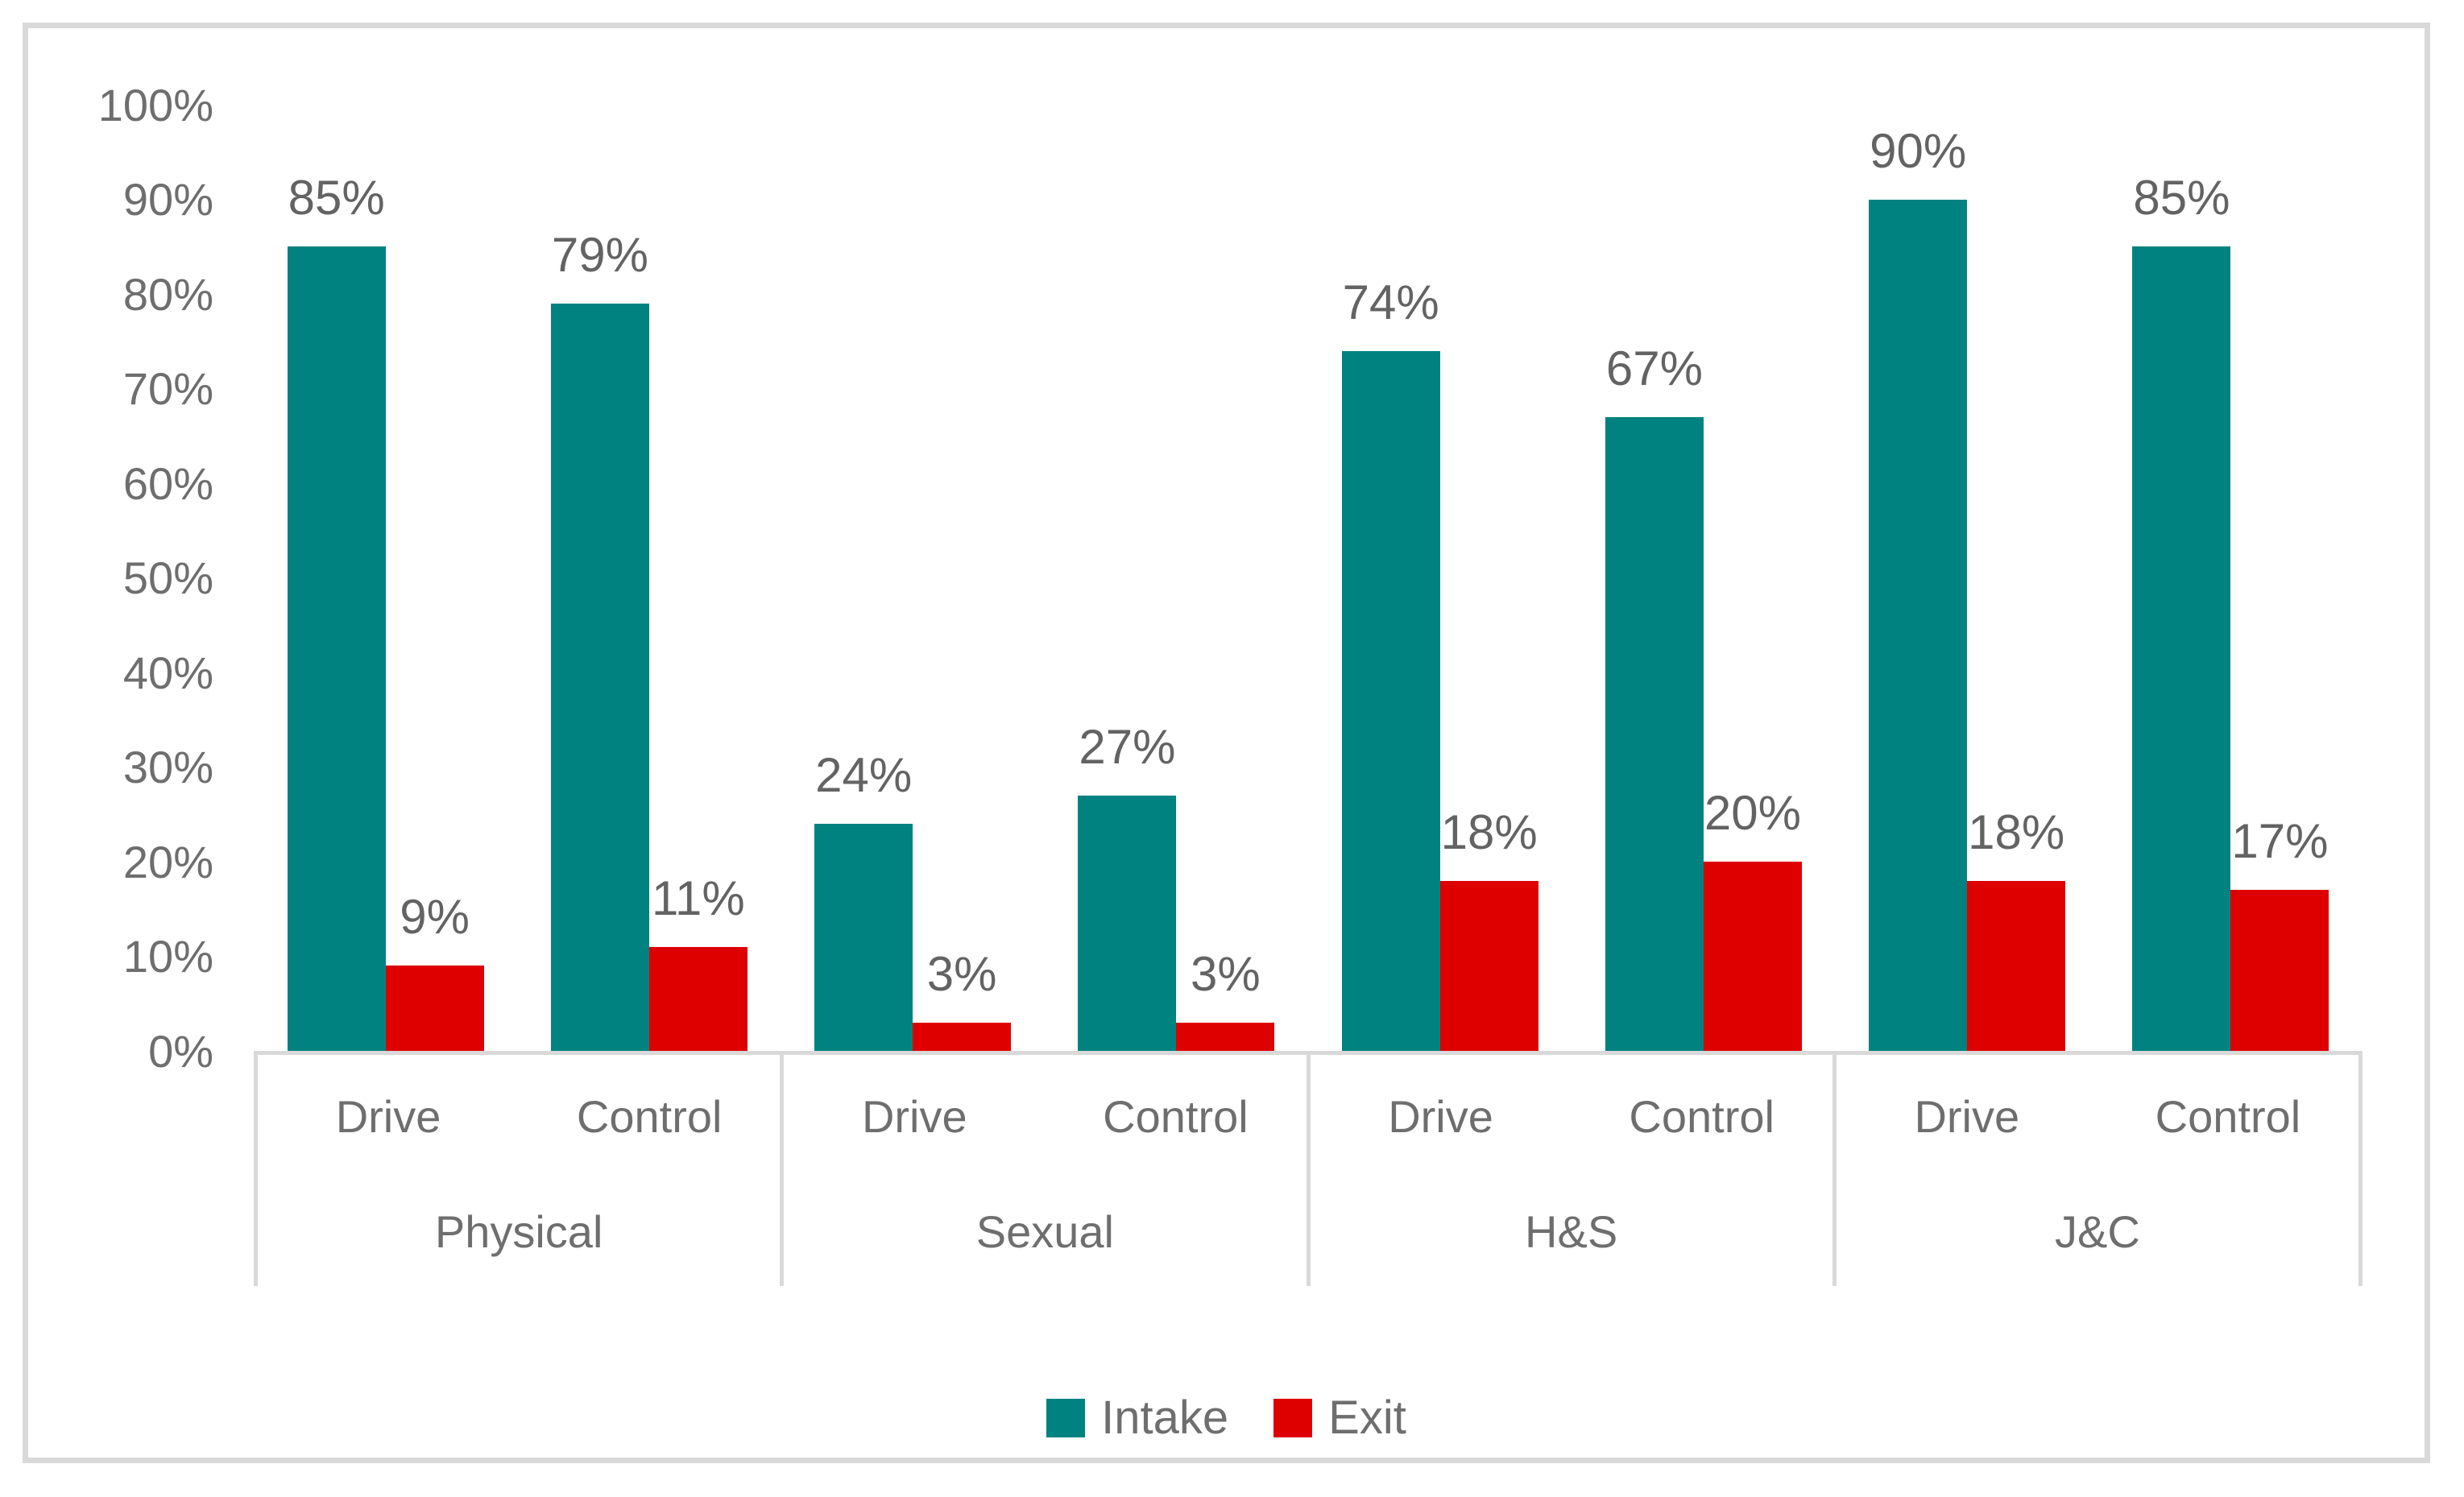 The height and width of the screenshot is (1497, 2464). What do you see at coordinates (167, 767) in the screenshot?
I see `y-axis-tick-label: 30%` at bounding box center [167, 767].